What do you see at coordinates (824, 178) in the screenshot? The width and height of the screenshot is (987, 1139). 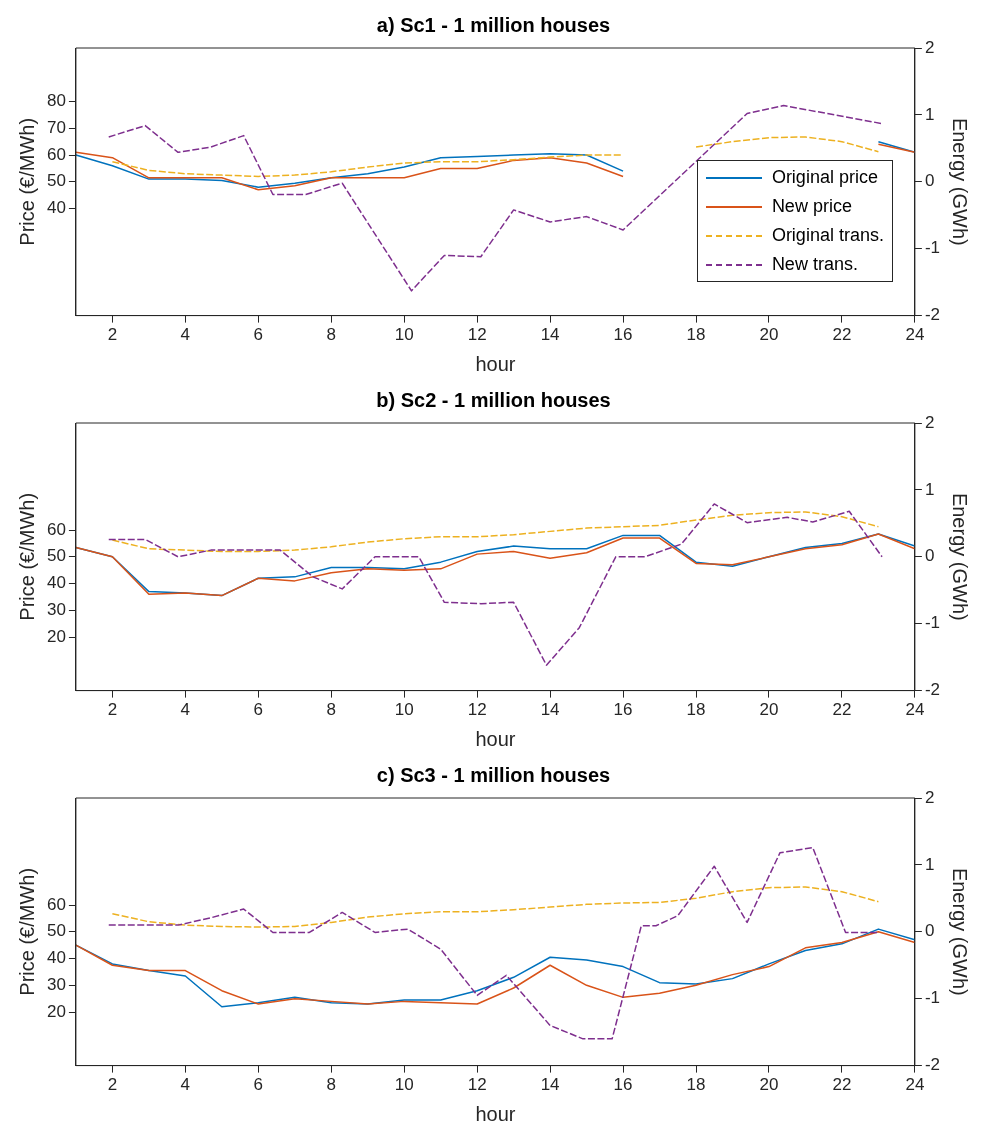 I see `legend-label: Original price` at bounding box center [824, 178].